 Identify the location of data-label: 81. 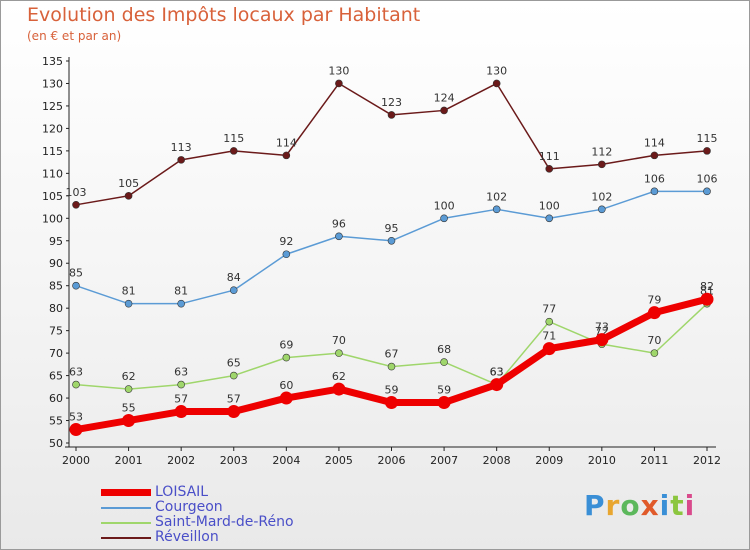
(181, 291).